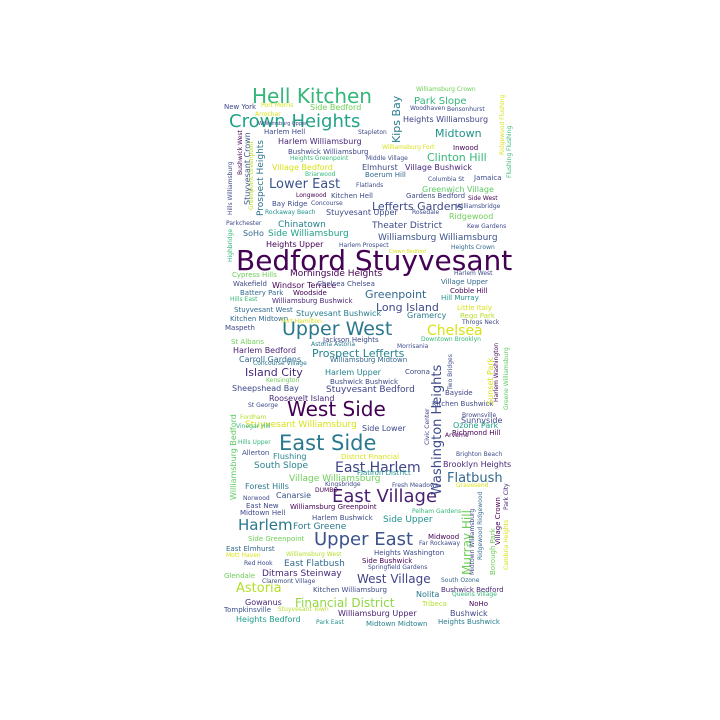 The height and width of the screenshot is (720, 720). What do you see at coordinates (312, 96) in the screenshot?
I see `word: Hell Kitchen` at bounding box center [312, 96].